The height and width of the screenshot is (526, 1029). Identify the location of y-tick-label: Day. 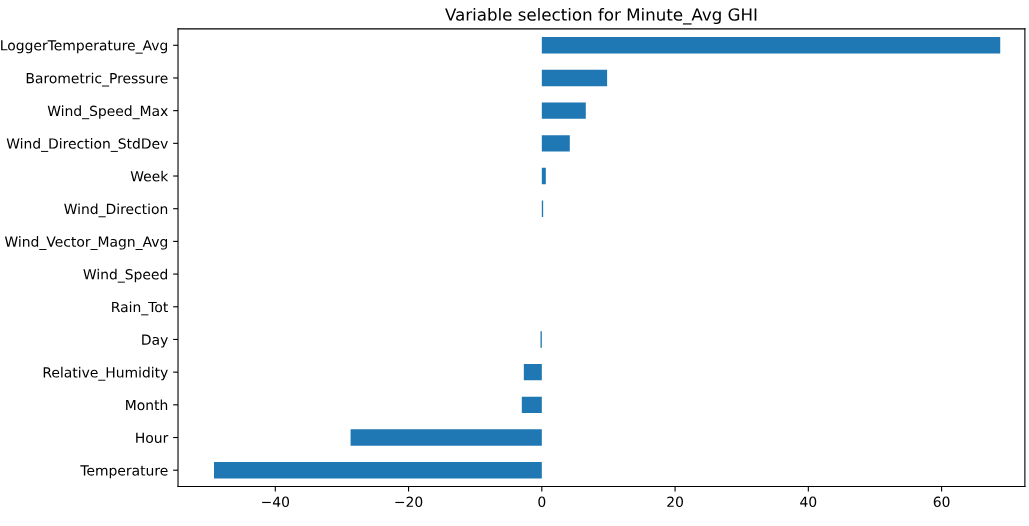
(155, 341).